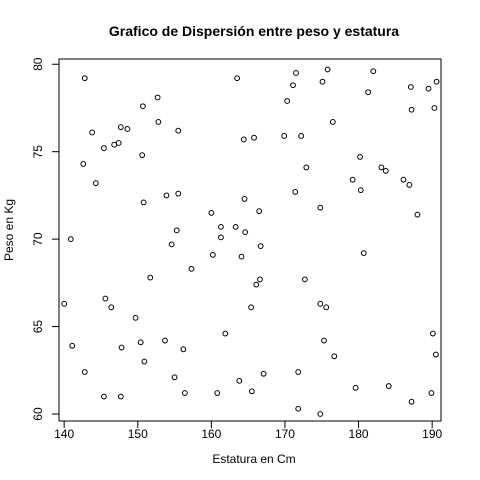 Image resolution: width=480 pixels, height=480 pixels. What do you see at coordinates (359, 434) in the screenshot?
I see `x-tick-label: 180` at bounding box center [359, 434].